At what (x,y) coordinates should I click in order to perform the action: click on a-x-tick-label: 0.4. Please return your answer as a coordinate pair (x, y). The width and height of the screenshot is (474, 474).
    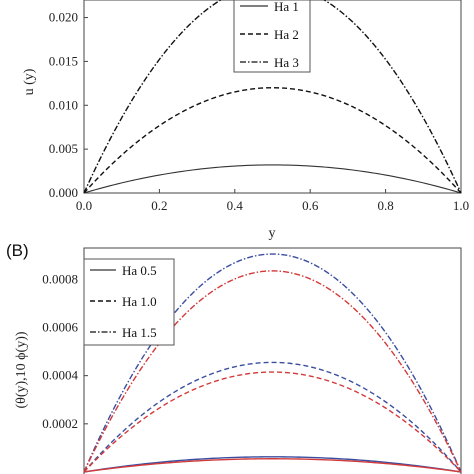
    Looking at the image, I should click on (235, 205).